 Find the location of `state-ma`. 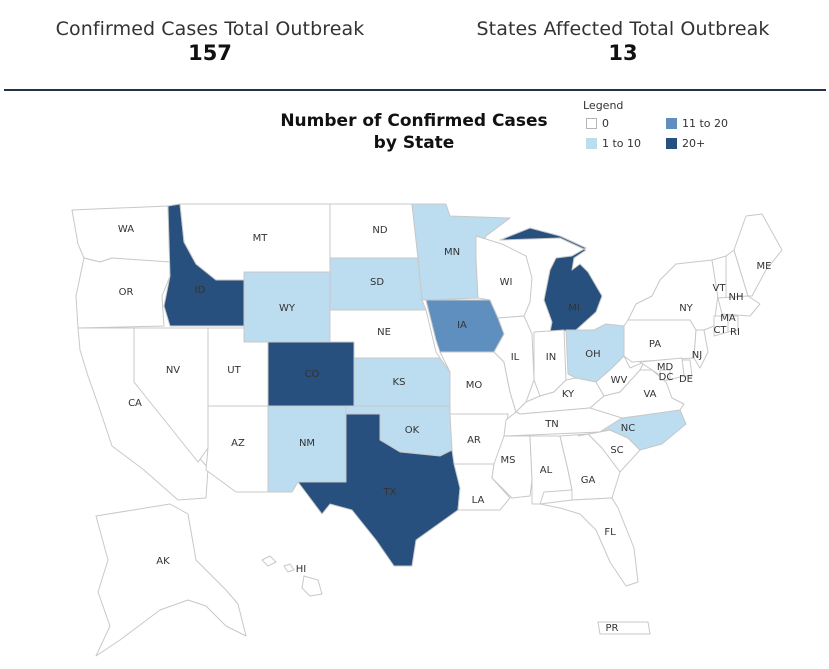

state-ma is located at coordinates (739, 306).